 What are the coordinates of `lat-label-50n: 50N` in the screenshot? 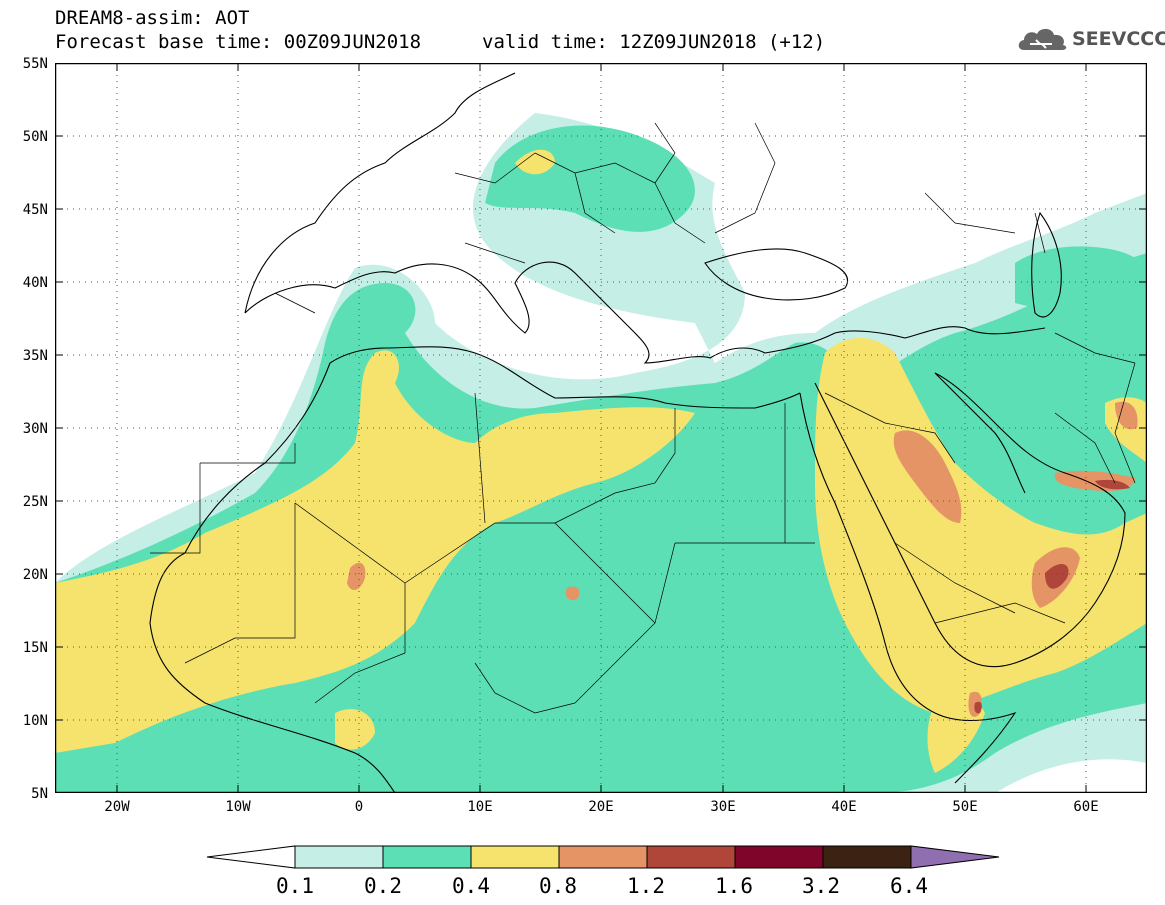 It's located at (35, 137).